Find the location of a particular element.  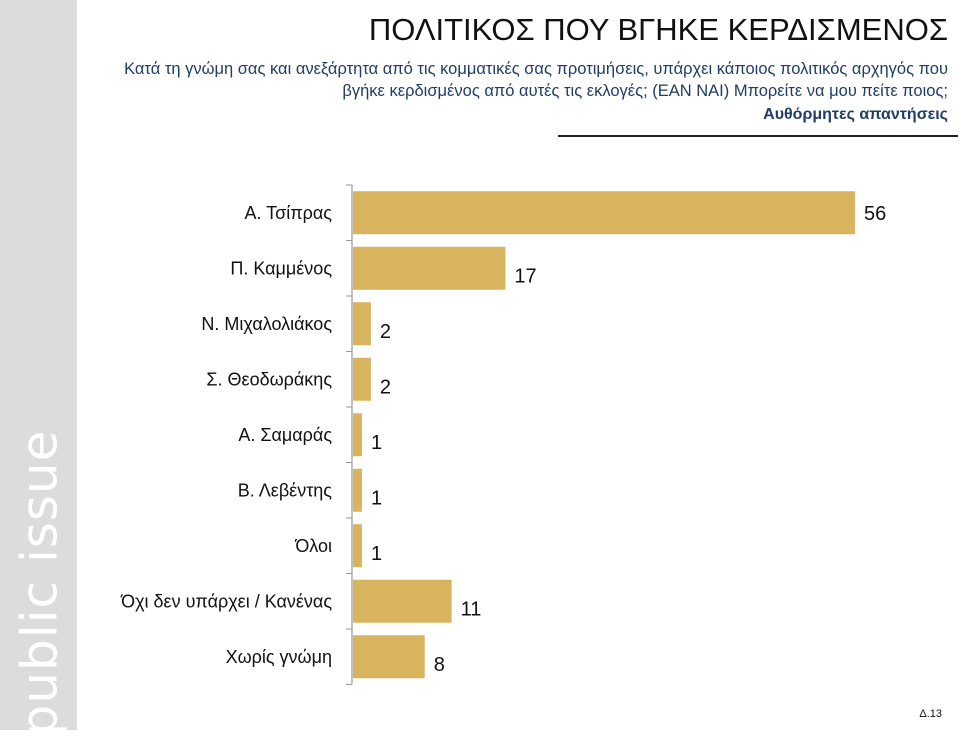

value-label: 11 is located at coordinates (471, 609).